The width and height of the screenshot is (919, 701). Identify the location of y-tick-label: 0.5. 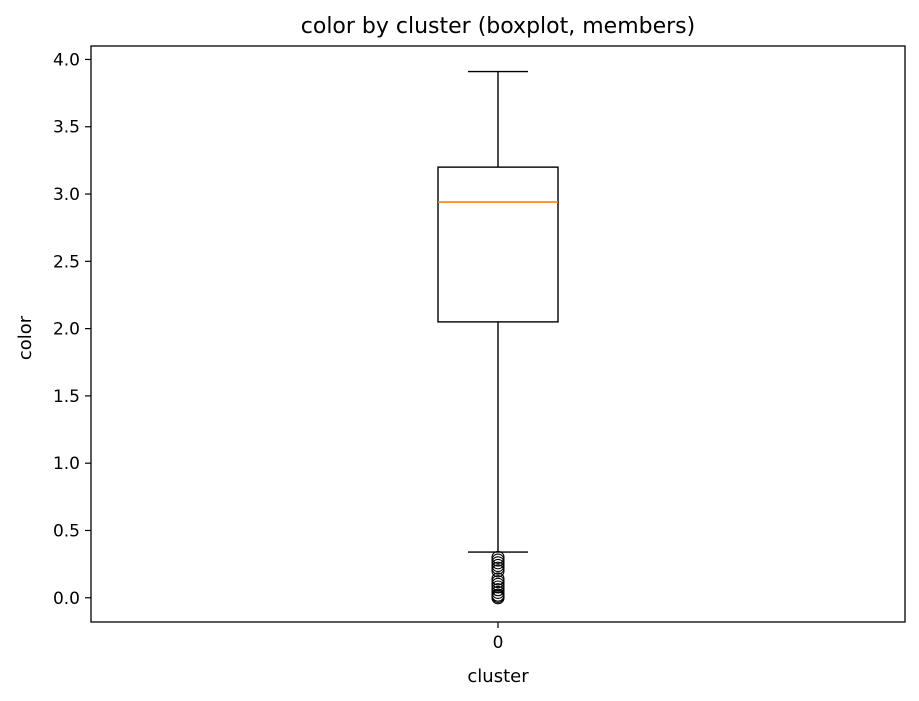
(66, 531).